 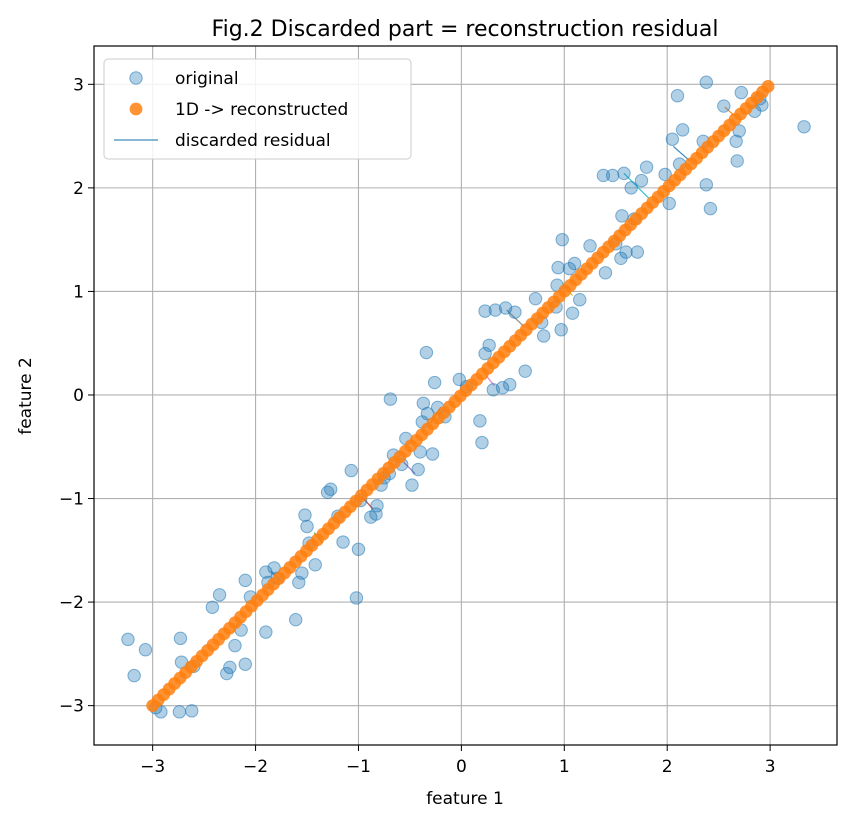 I want to click on x-tick-label: −3, so click(x=152, y=767).